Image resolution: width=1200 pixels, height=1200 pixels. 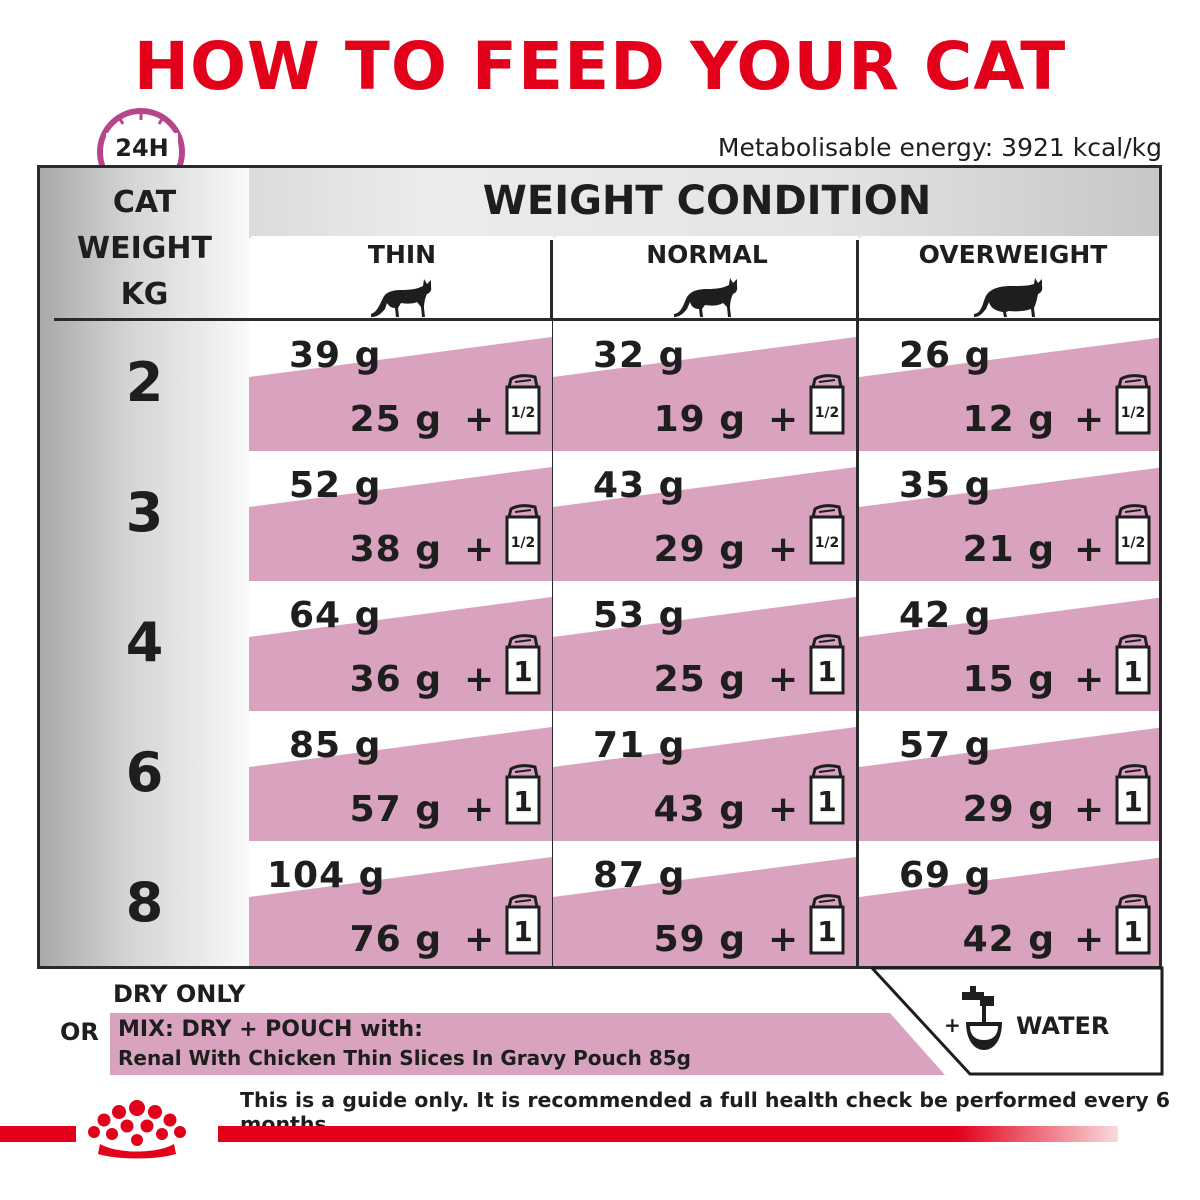 What do you see at coordinates (395, 549) in the screenshot?
I see `mix-amount: 38 g` at bounding box center [395, 549].